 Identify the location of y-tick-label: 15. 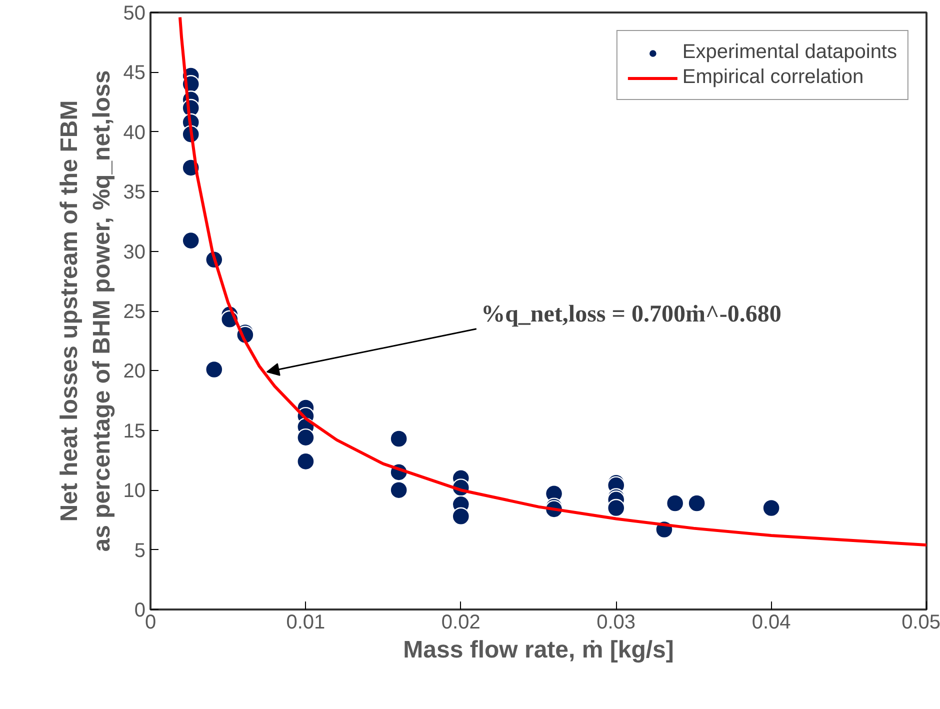
(134, 431).